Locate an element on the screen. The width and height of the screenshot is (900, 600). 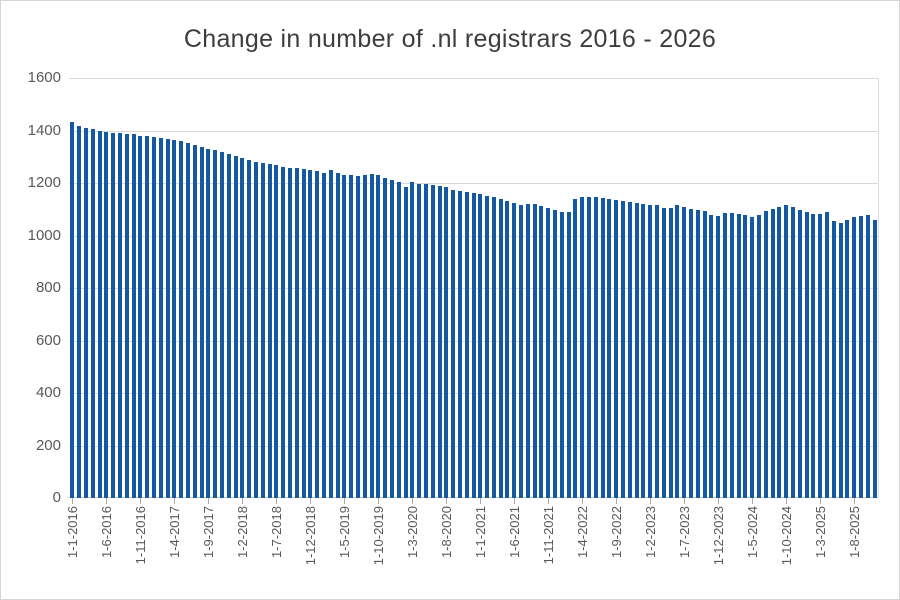
x-tick-label: 1-5-2019 is located at coordinates (344, 532).